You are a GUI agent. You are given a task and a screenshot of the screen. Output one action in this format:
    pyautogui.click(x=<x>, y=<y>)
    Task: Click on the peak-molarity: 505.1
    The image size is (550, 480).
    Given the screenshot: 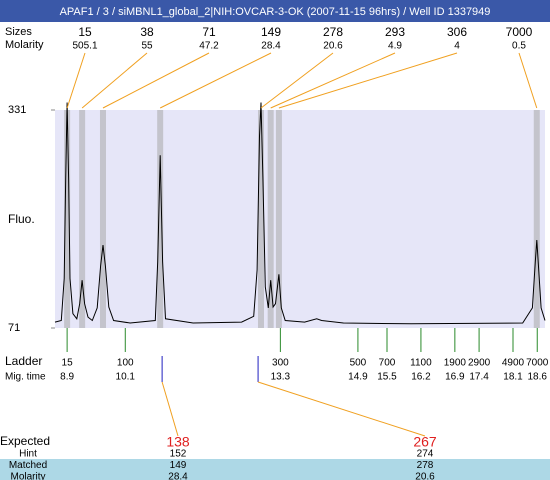 What is the action you would take?
    pyautogui.click(x=84, y=46)
    